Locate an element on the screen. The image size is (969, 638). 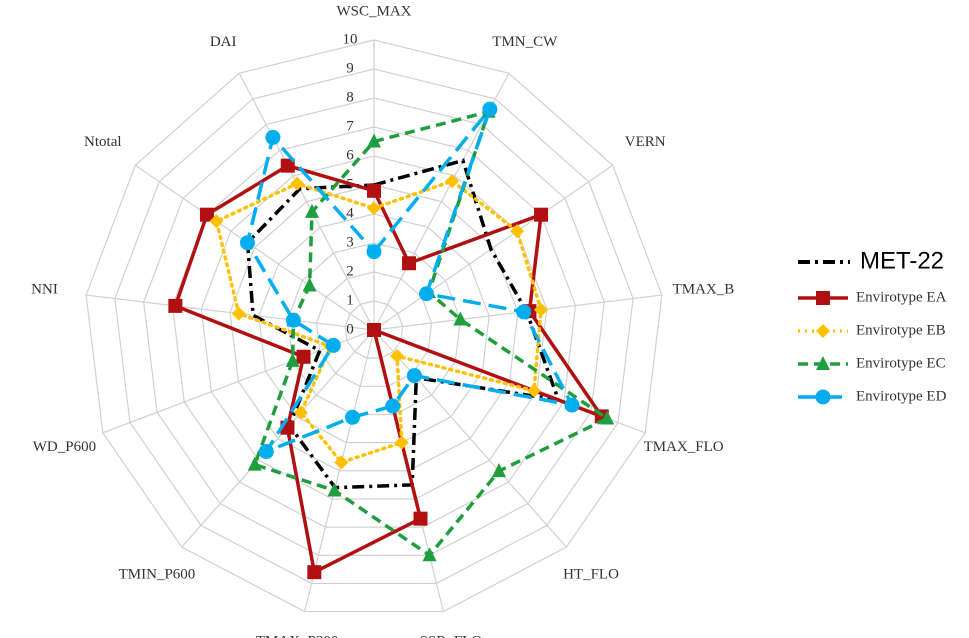
tick-label: 7 is located at coordinates (350, 126).